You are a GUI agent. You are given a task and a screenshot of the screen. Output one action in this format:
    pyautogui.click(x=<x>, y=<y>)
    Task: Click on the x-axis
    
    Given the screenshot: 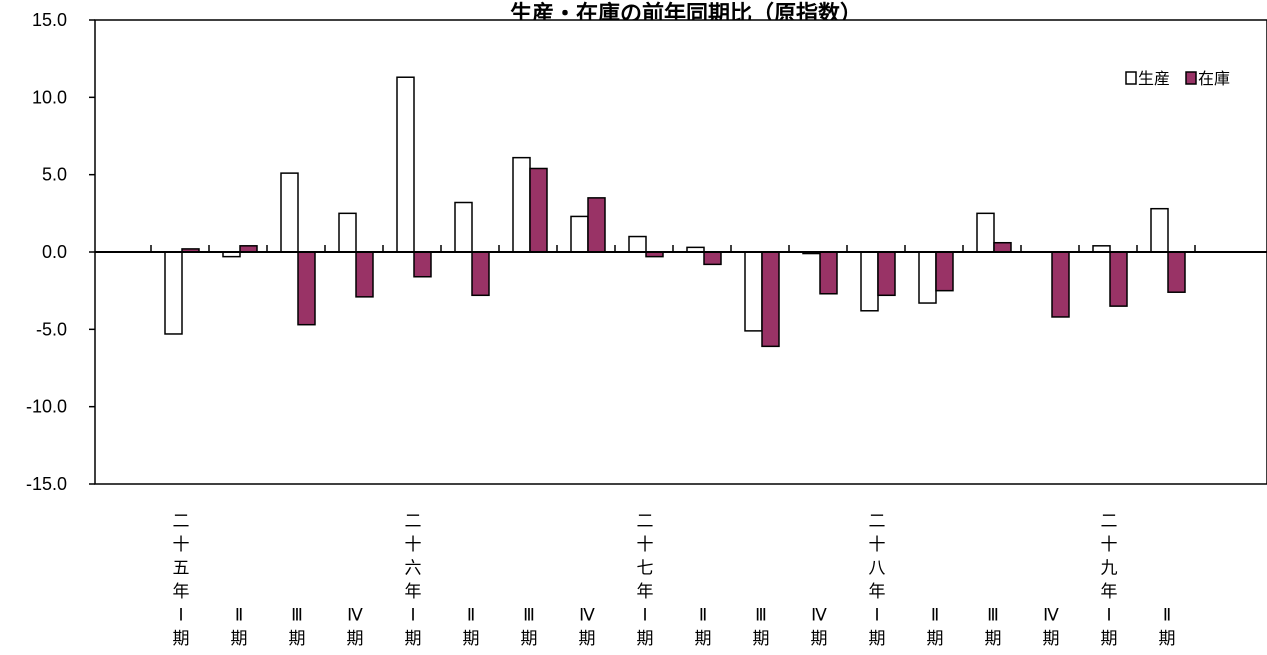 What is the action you would take?
    pyautogui.click(x=681, y=249)
    